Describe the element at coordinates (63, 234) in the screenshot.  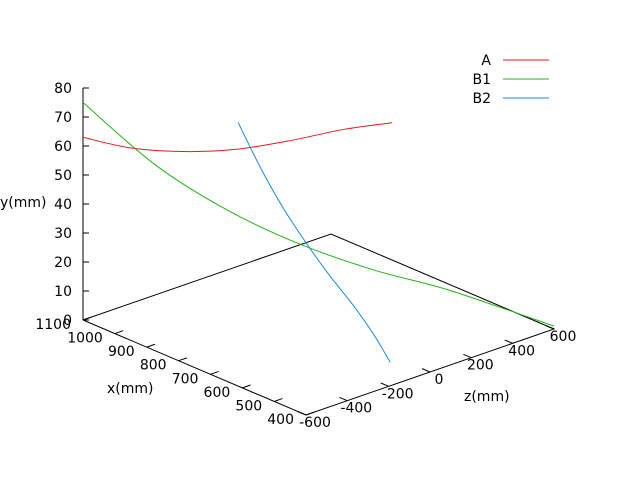
I see `y-tick-label: 30` at that location.